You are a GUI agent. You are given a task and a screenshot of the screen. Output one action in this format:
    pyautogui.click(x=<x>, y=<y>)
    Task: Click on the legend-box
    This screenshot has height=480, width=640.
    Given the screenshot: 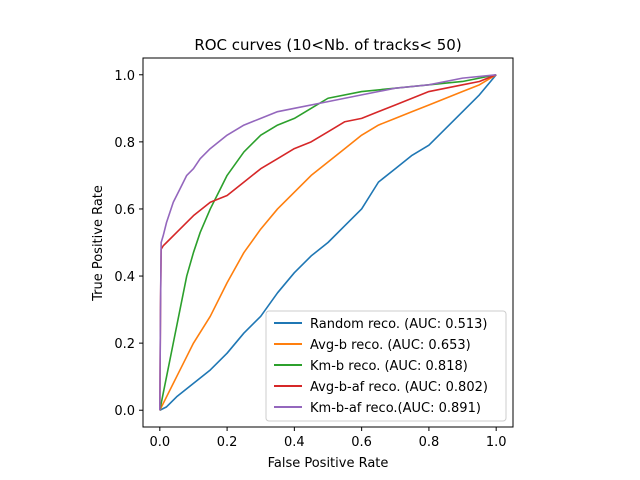 What is the action you would take?
    pyautogui.click(x=386, y=366)
    